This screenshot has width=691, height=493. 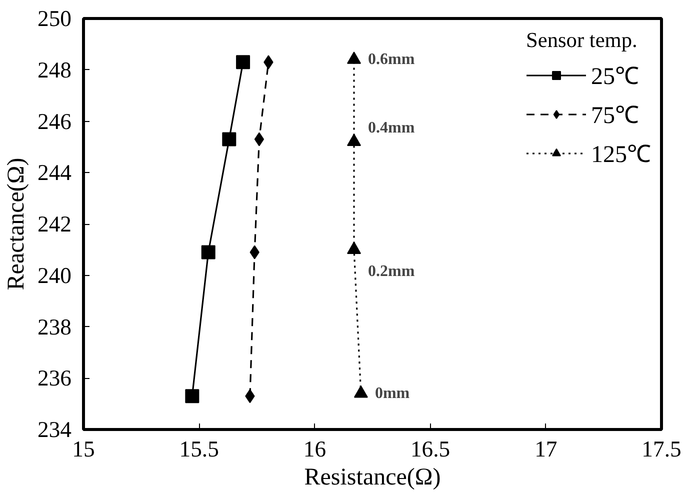 What do you see at coordinates (662, 449) in the screenshot?
I see `x-tick-label: 17.5` at bounding box center [662, 449].